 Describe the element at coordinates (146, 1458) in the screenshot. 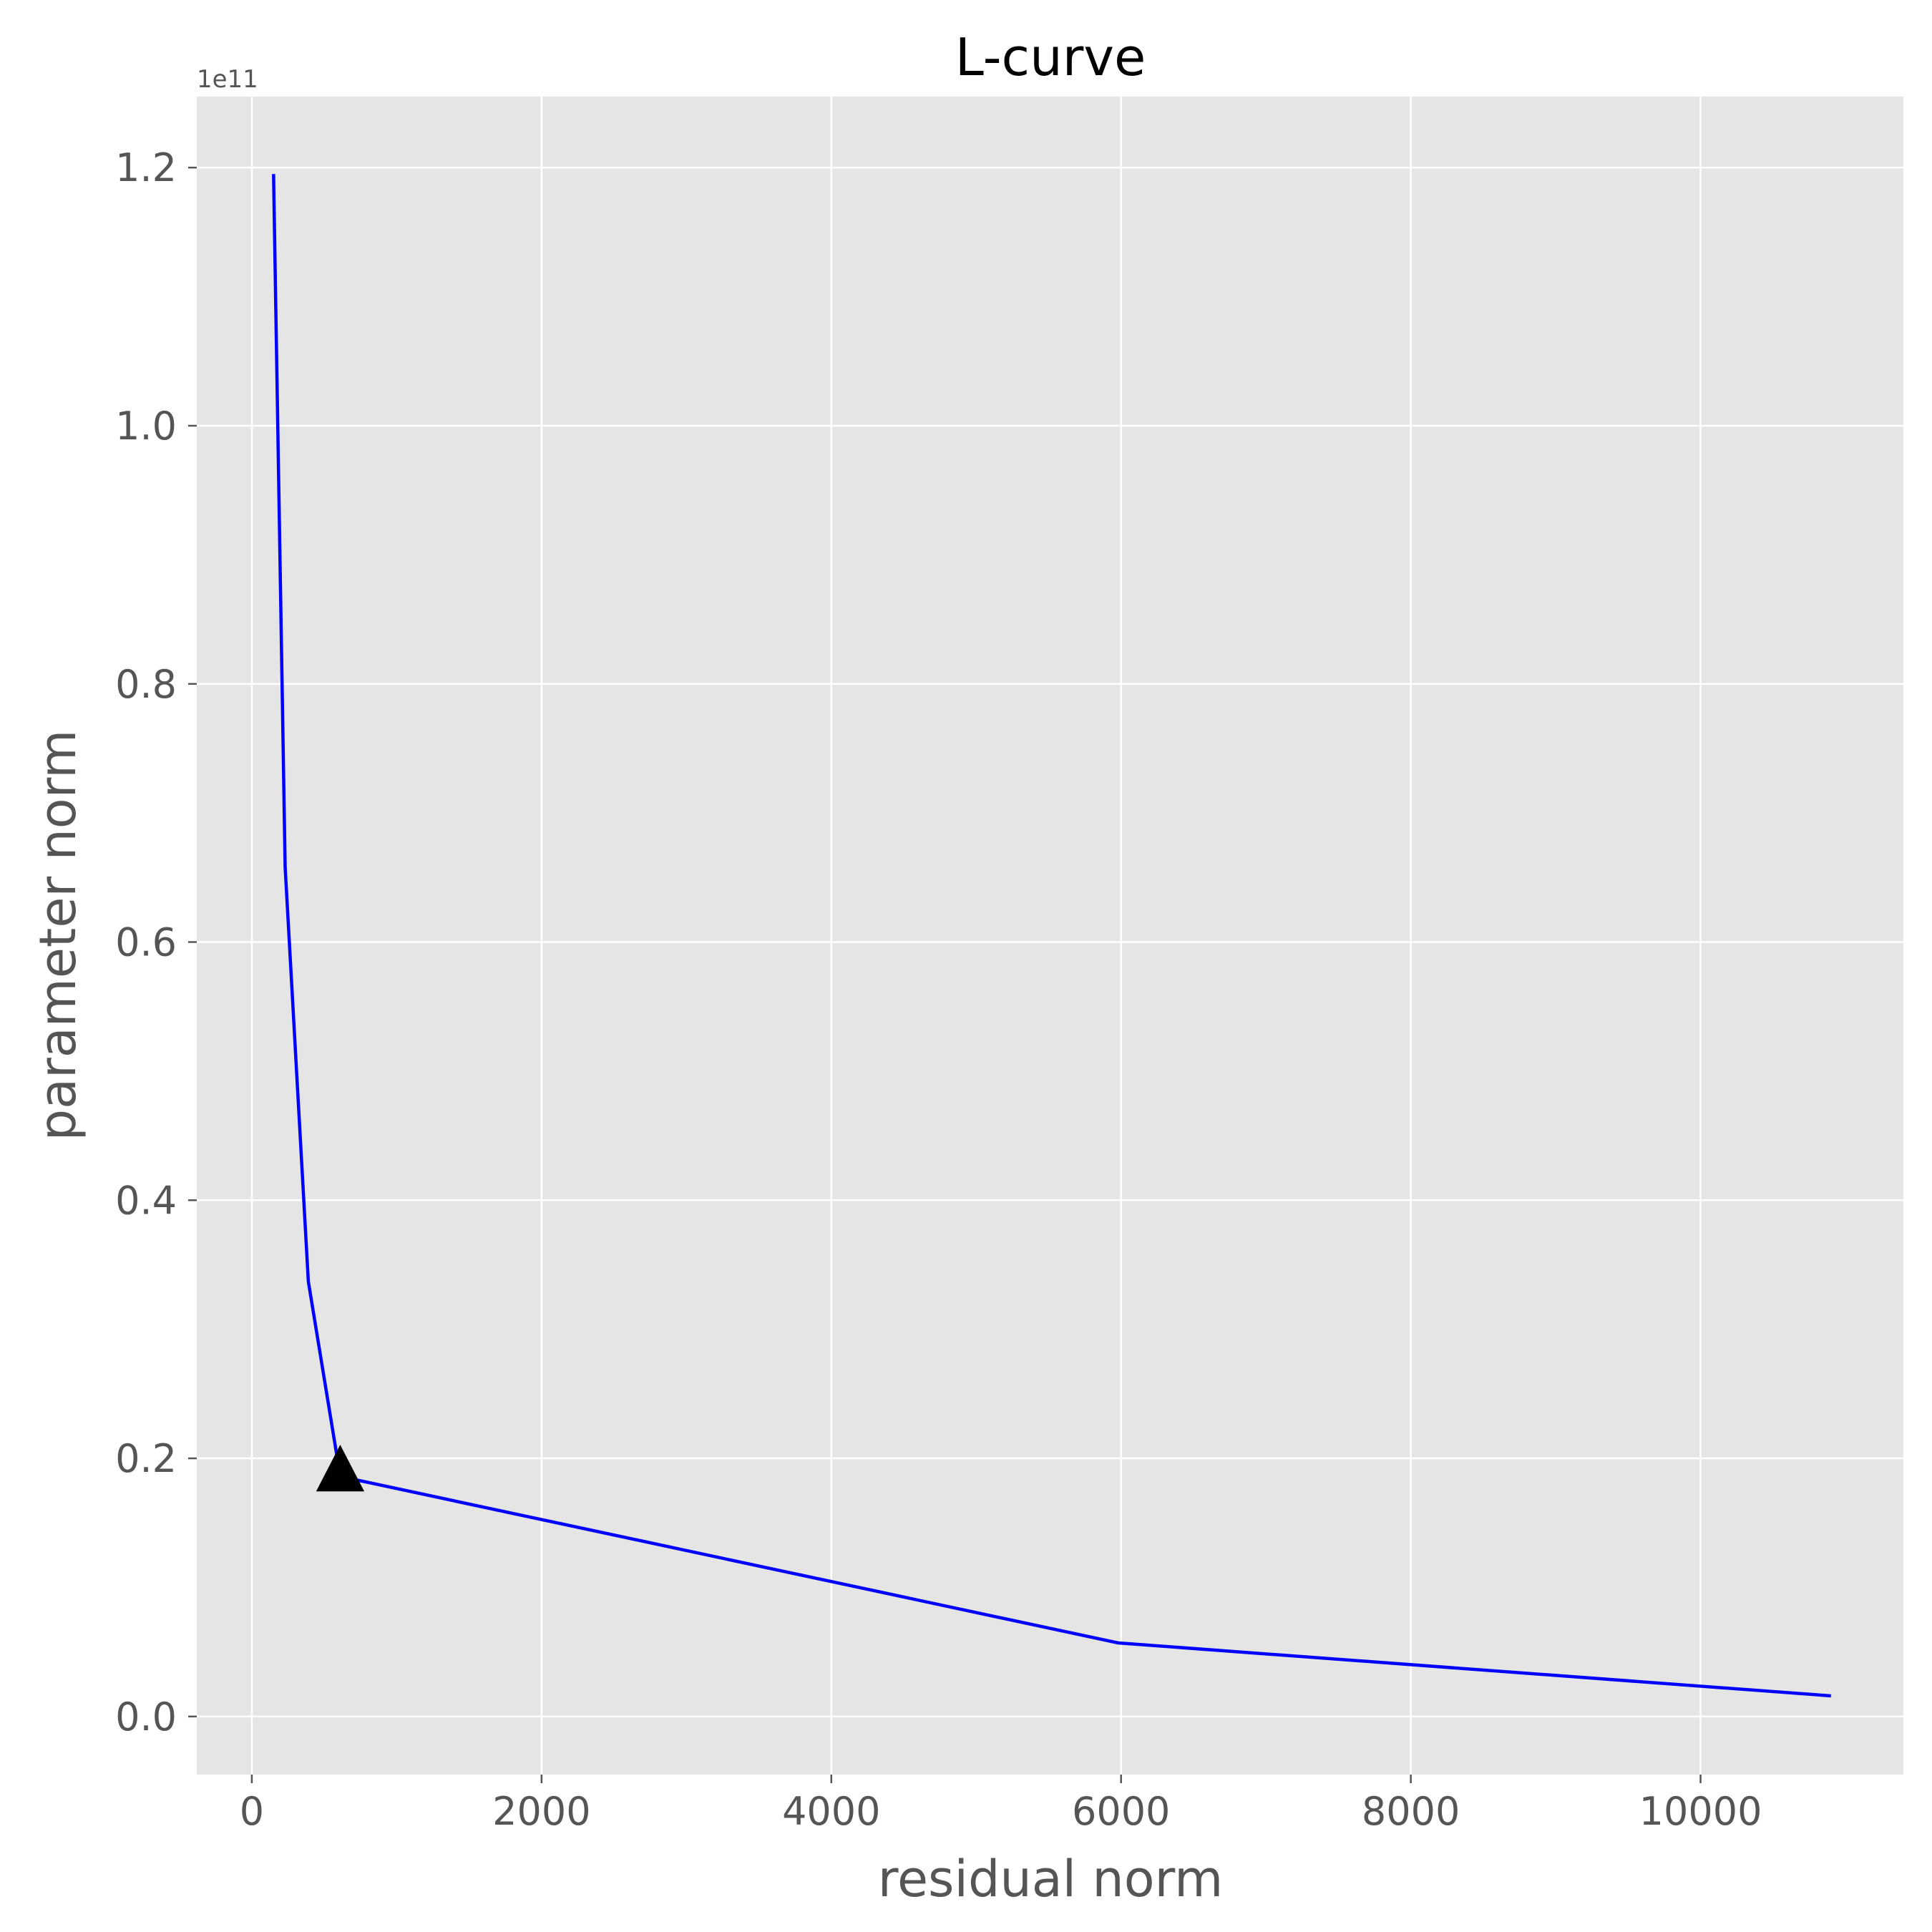

I see `y-tick-label: 0.2` at that location.